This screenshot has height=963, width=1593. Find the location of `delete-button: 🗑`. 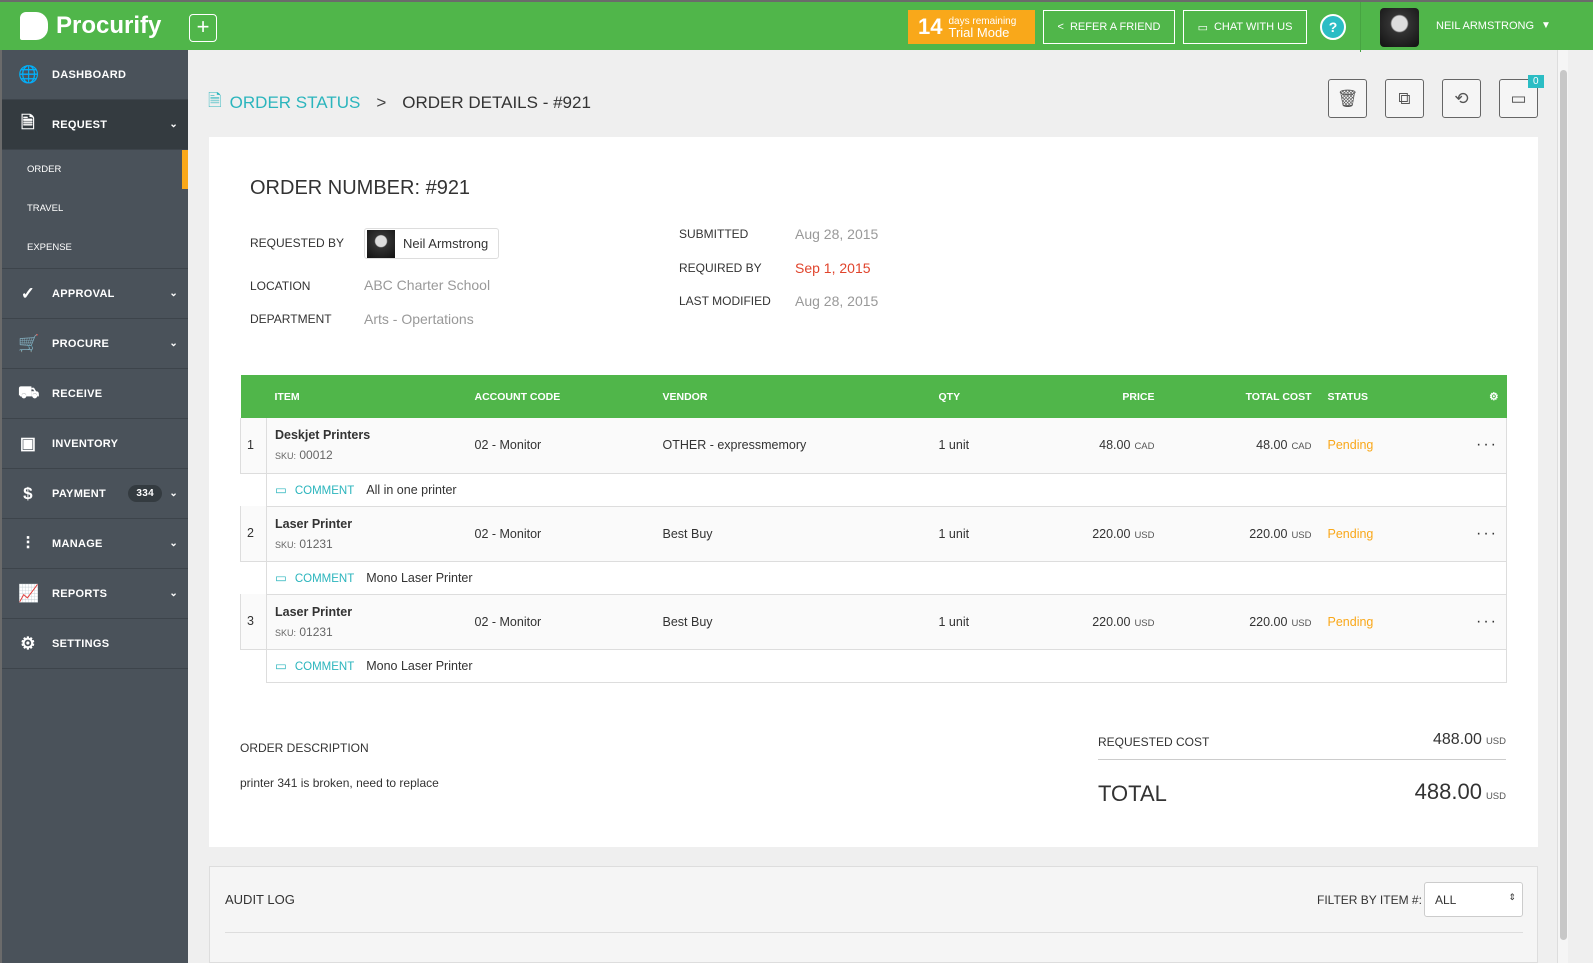

delete-button: 🗑 is located at coordinates (1347, 98).